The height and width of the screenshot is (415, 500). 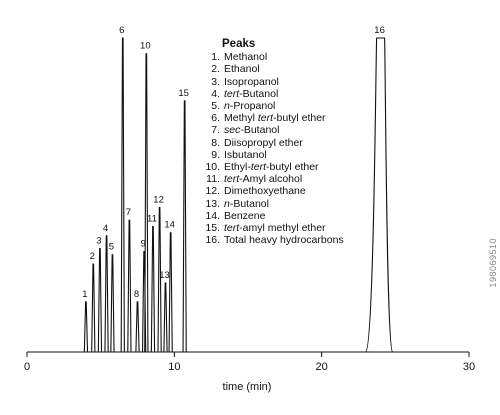 What do you see at coordinates (241, 118) in the screenshot?
I see `legend-item-text: Methyl` at bounding box center [241, 118].